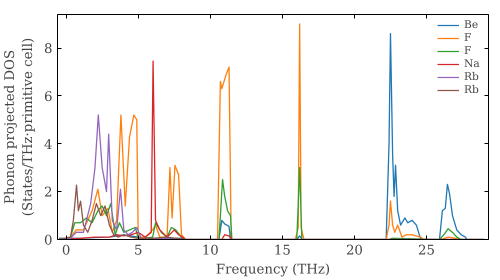 The width and height of the screenshot is (500, 280). What do you see at coordinates (138, 251) in the screenshot?
I see `x-tick-label: 5` at bounding box center [138, 251].